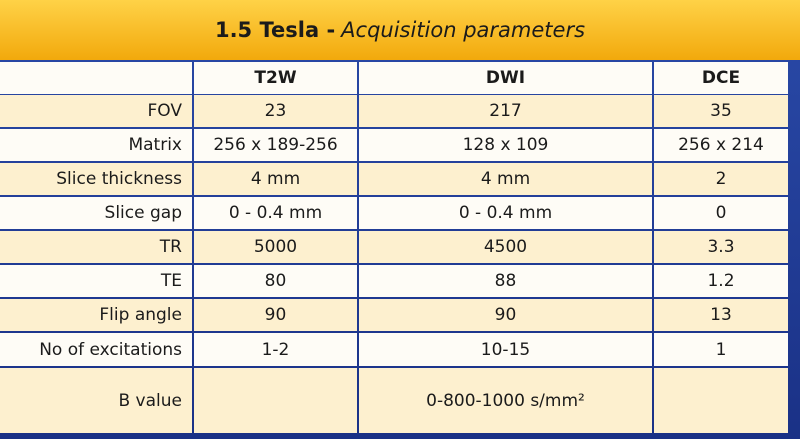 This screenshot has width=800, height=439. Describe the element at coordinates (96, 349) in the screenshot. I see `row-label: No of excitations` at that location.